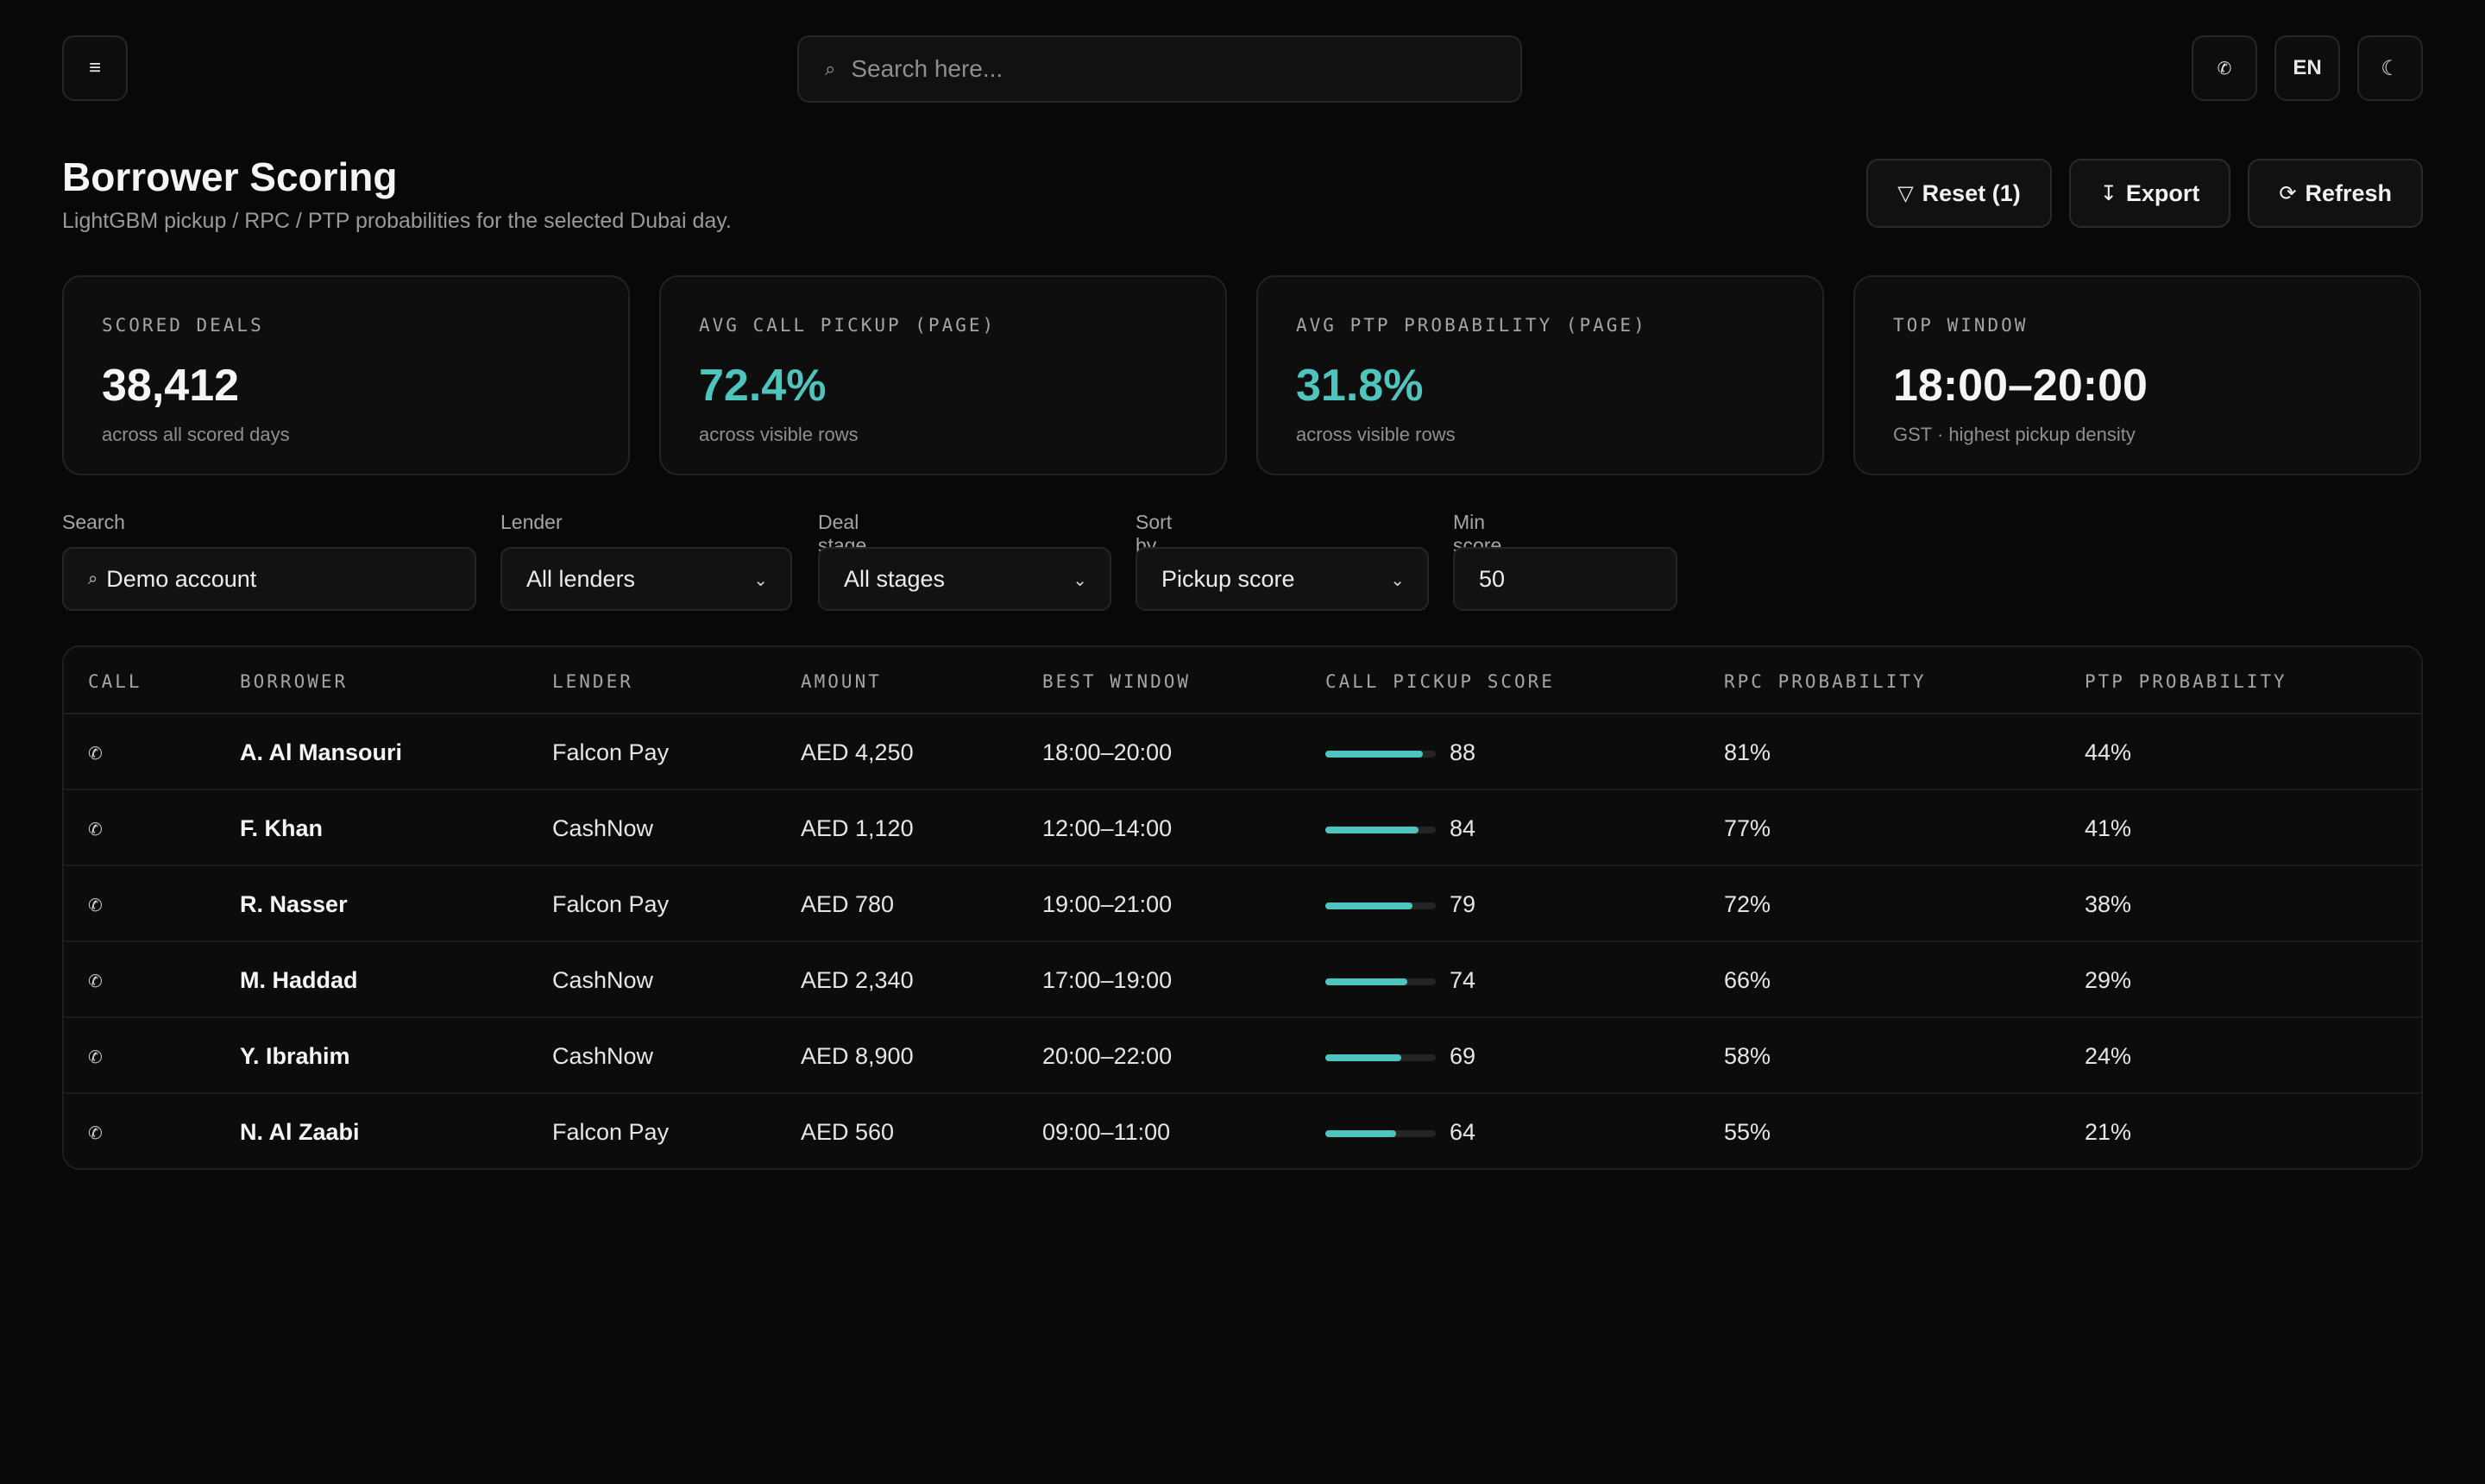 This screenshot has width=2485, height=1484. What do you see at coordinates (1440, 681) in the screenshot?
I see `column-header-call-pickup-score: CALL PICKUP SCORE` at bounding box center [1440, 681].